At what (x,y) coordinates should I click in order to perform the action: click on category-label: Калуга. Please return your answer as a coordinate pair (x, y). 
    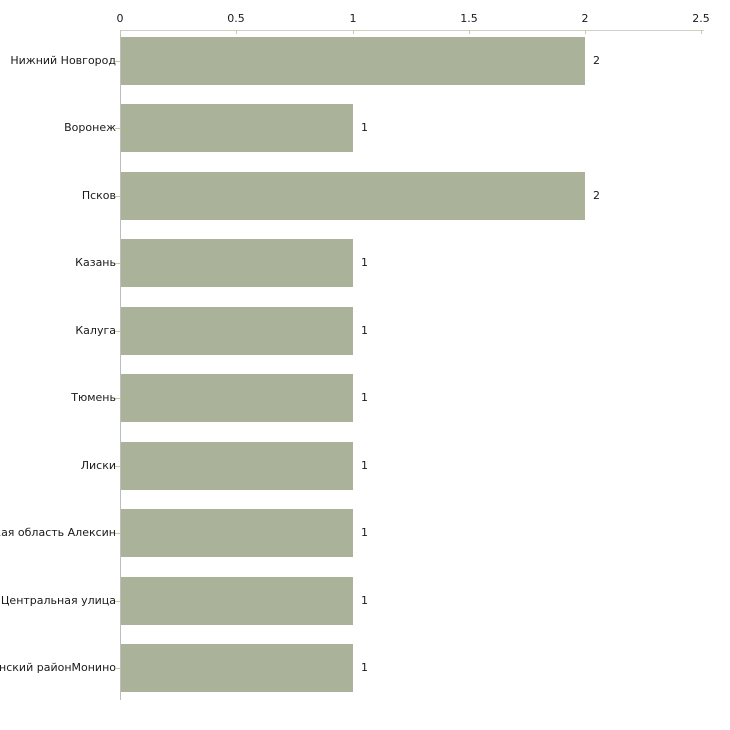
    Looking at the image, I should click on (95, 330).